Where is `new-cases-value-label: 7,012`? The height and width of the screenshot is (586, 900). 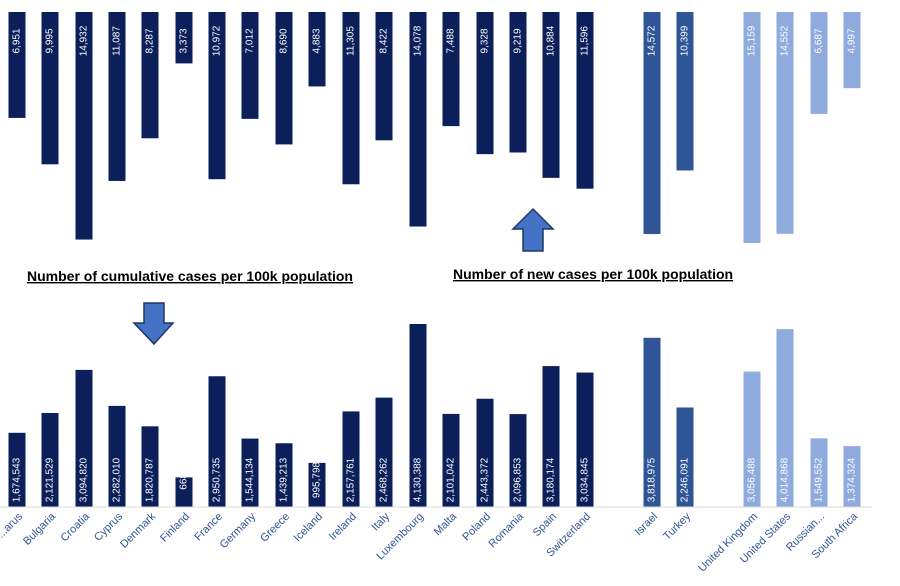 new-cases-value-label: 7,012 is located at coordinates (250, 40).